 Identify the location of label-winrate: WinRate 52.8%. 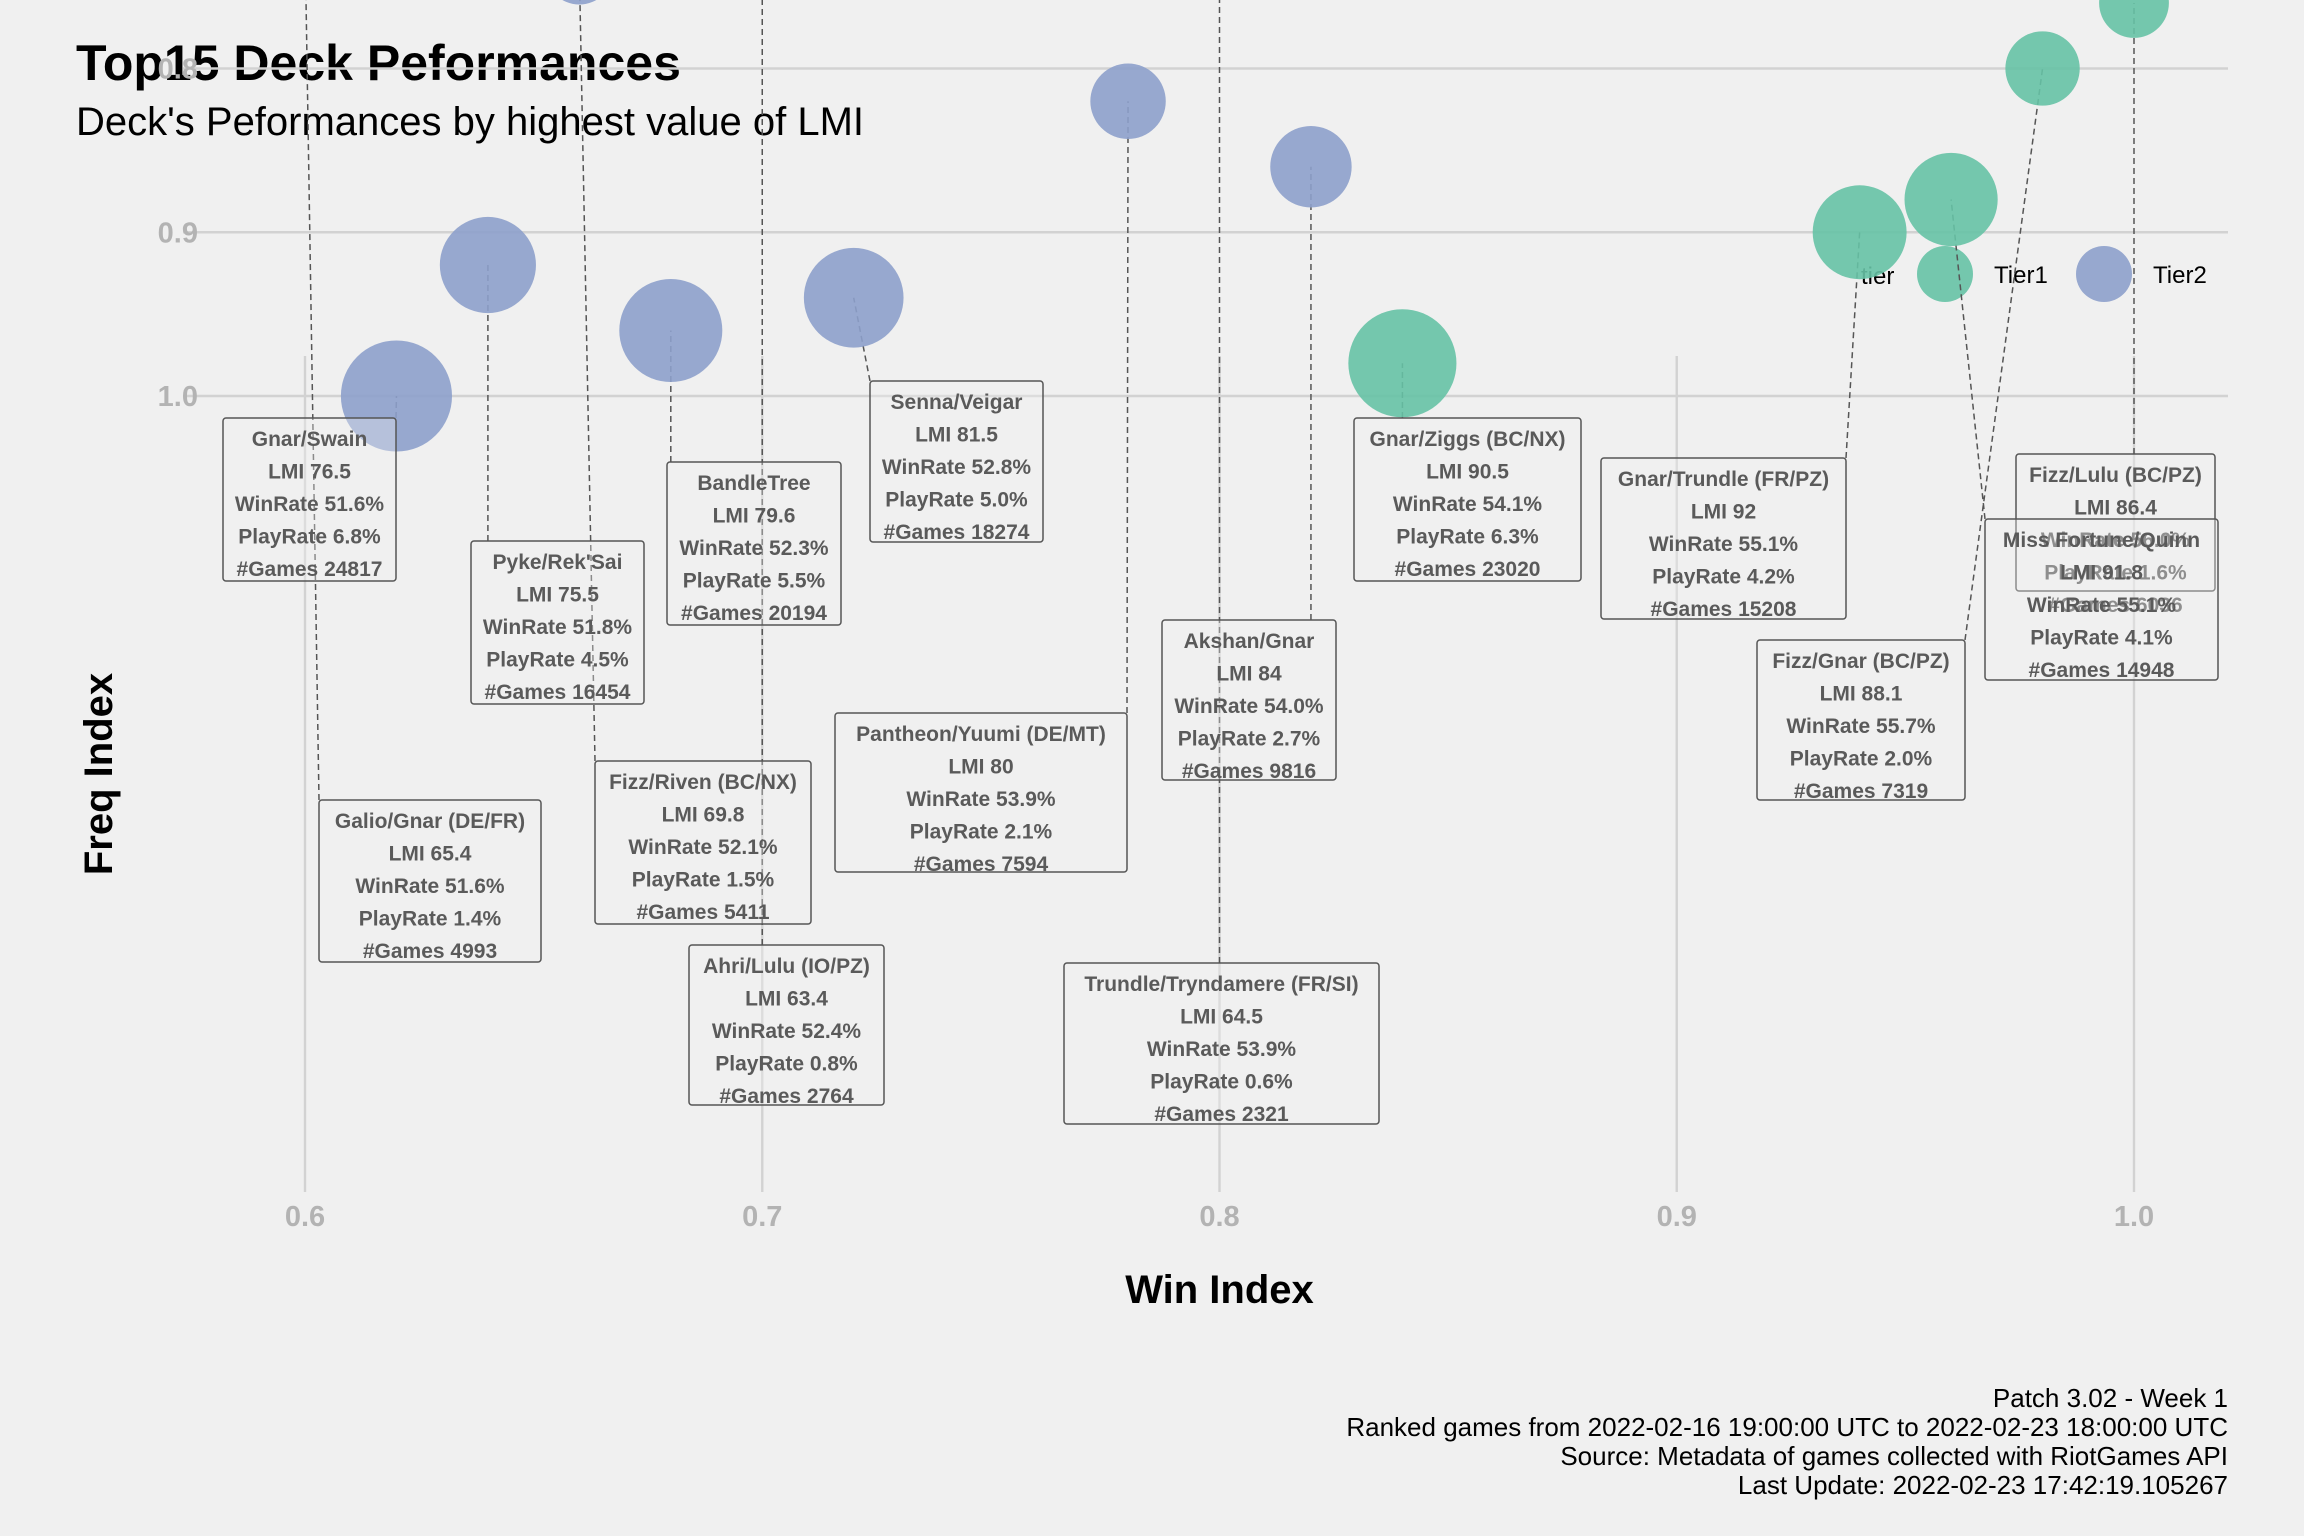
(957, 467).